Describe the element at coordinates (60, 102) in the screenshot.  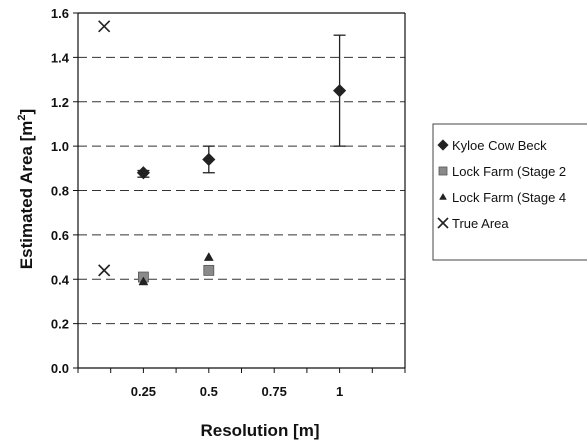
I see `y-tick-label-6: 1.2` at that location.